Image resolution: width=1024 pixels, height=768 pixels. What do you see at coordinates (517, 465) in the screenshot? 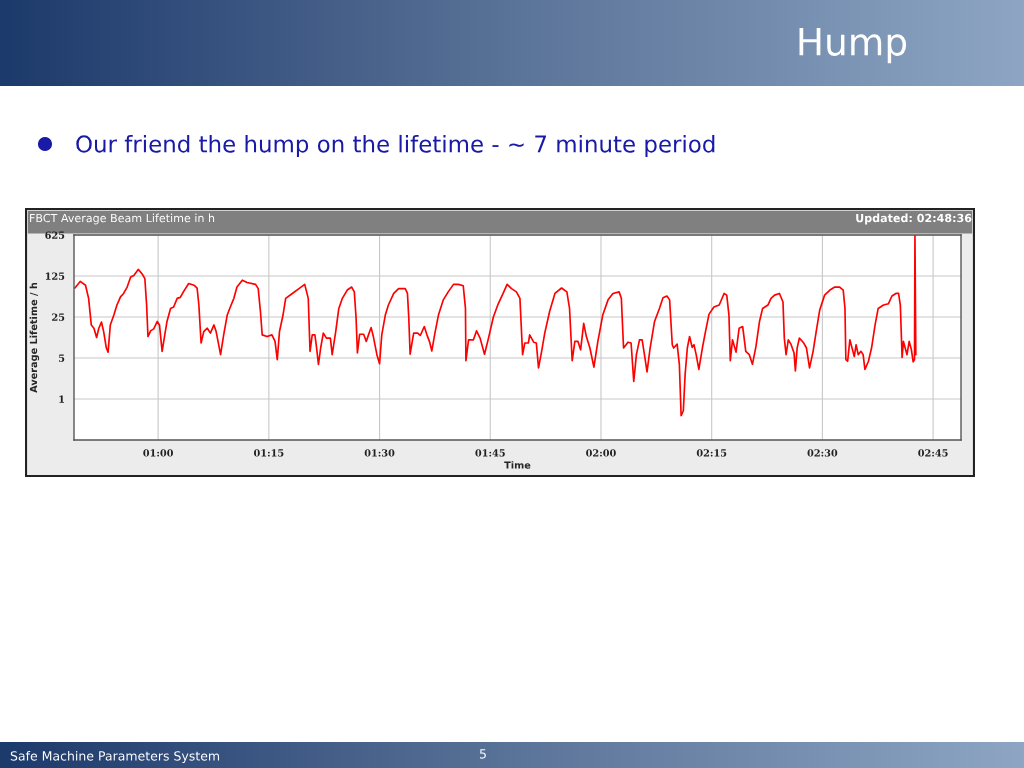
I see `x-axis-title: Time` at bounding box center [517, 465].